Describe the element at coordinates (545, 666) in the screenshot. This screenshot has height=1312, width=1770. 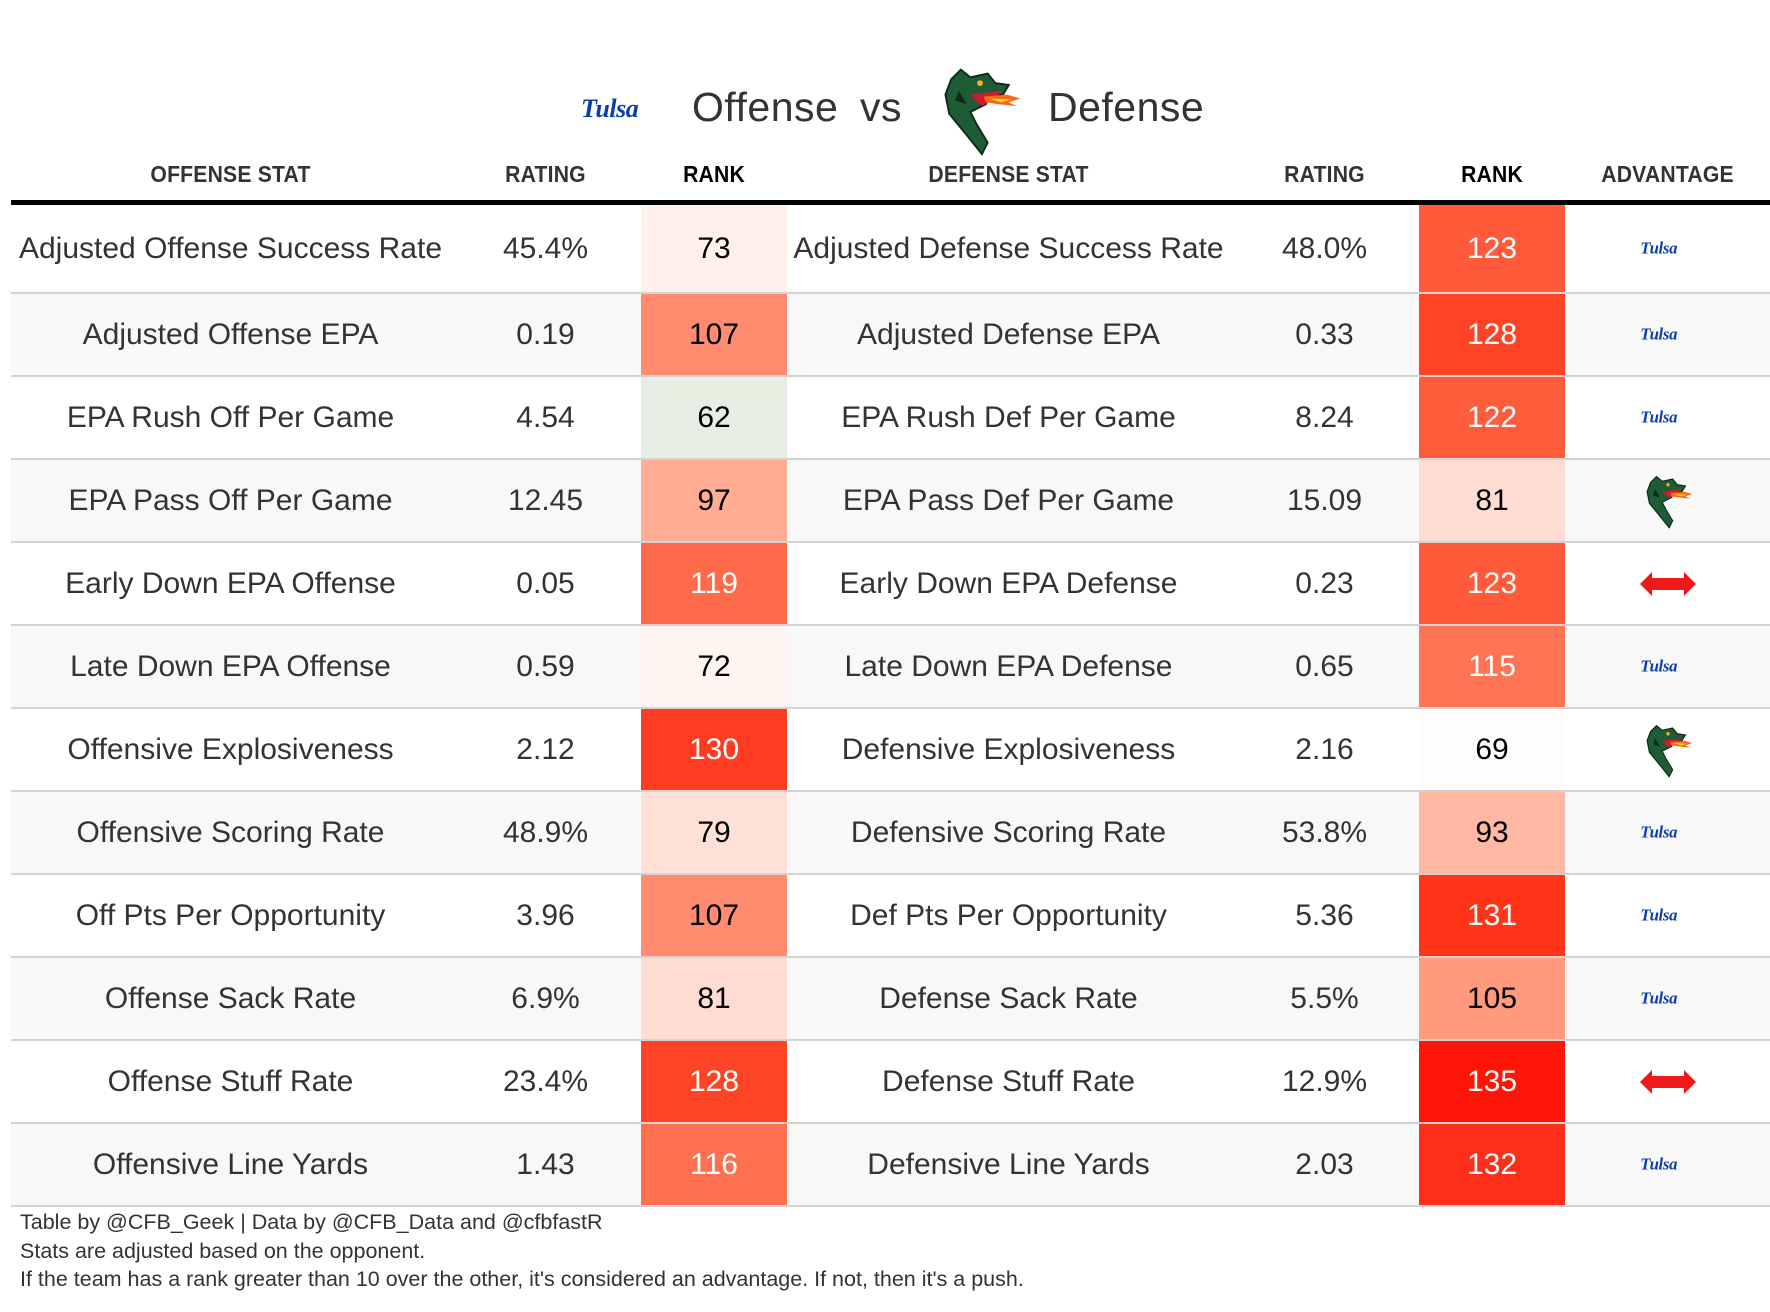
I see `offense-rating: 0.59` at that location.